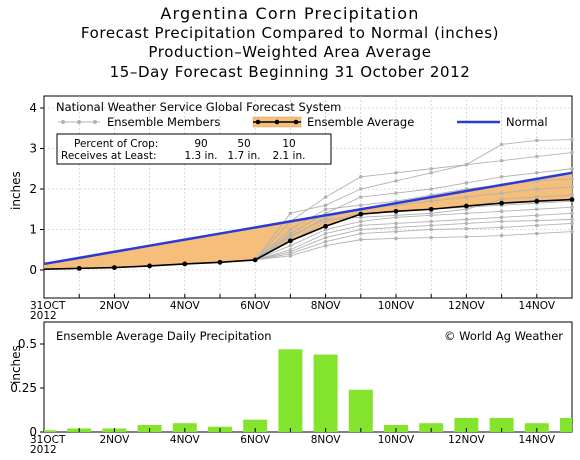 The width and height of the screenshot is (580, 460). Describe the element at coordinates (201, 156) in the screenshot. I see `crop-table-row2-value: 1.3 in.` at that location.